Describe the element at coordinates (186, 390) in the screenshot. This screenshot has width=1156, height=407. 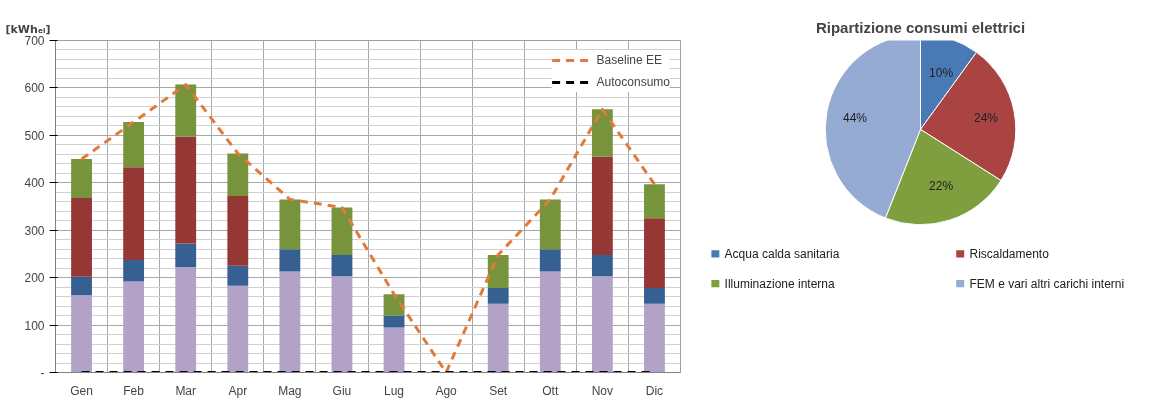
I see `x-tick-label: Mar` at that location.